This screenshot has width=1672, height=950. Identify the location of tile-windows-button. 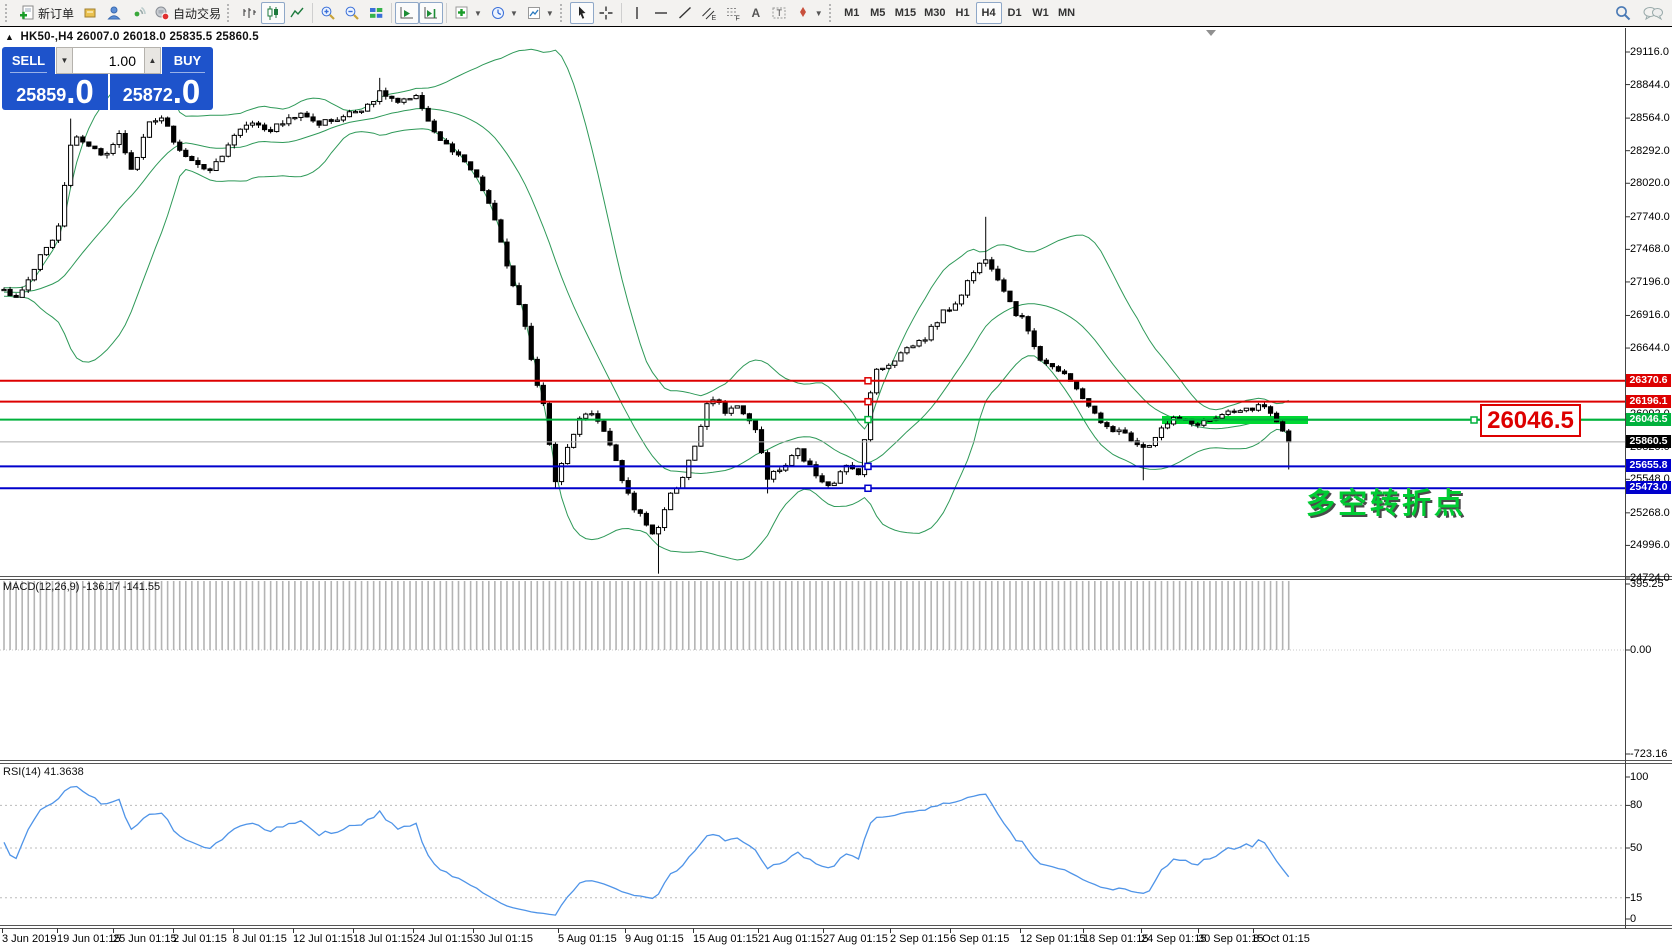
(376, 13).